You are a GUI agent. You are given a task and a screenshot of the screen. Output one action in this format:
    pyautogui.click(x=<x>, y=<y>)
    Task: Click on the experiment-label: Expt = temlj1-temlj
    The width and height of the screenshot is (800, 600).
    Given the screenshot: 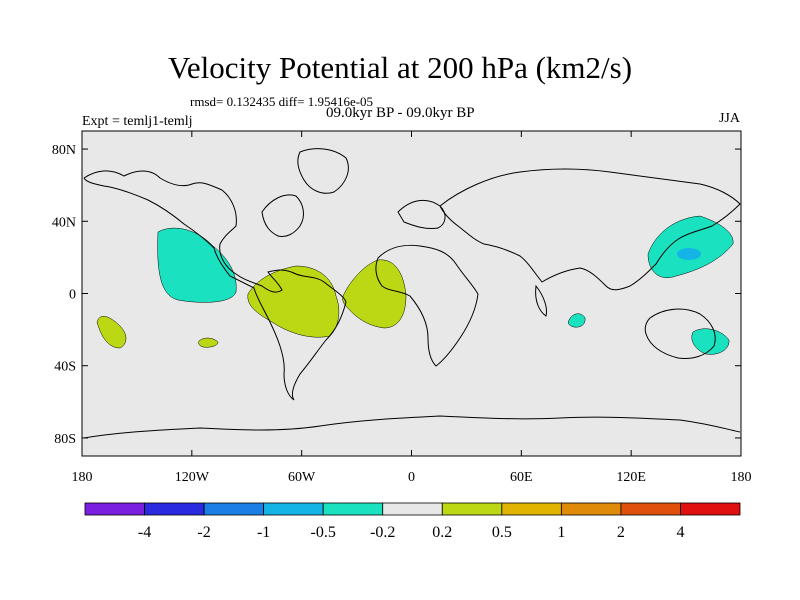 What is the action you would take?
    pyautogui.click(x=137, y=121)
    